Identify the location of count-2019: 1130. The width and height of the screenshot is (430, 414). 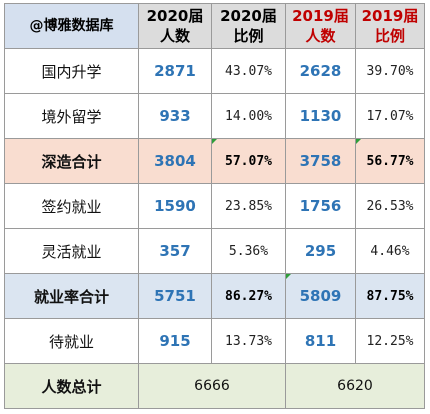
(320, 116).